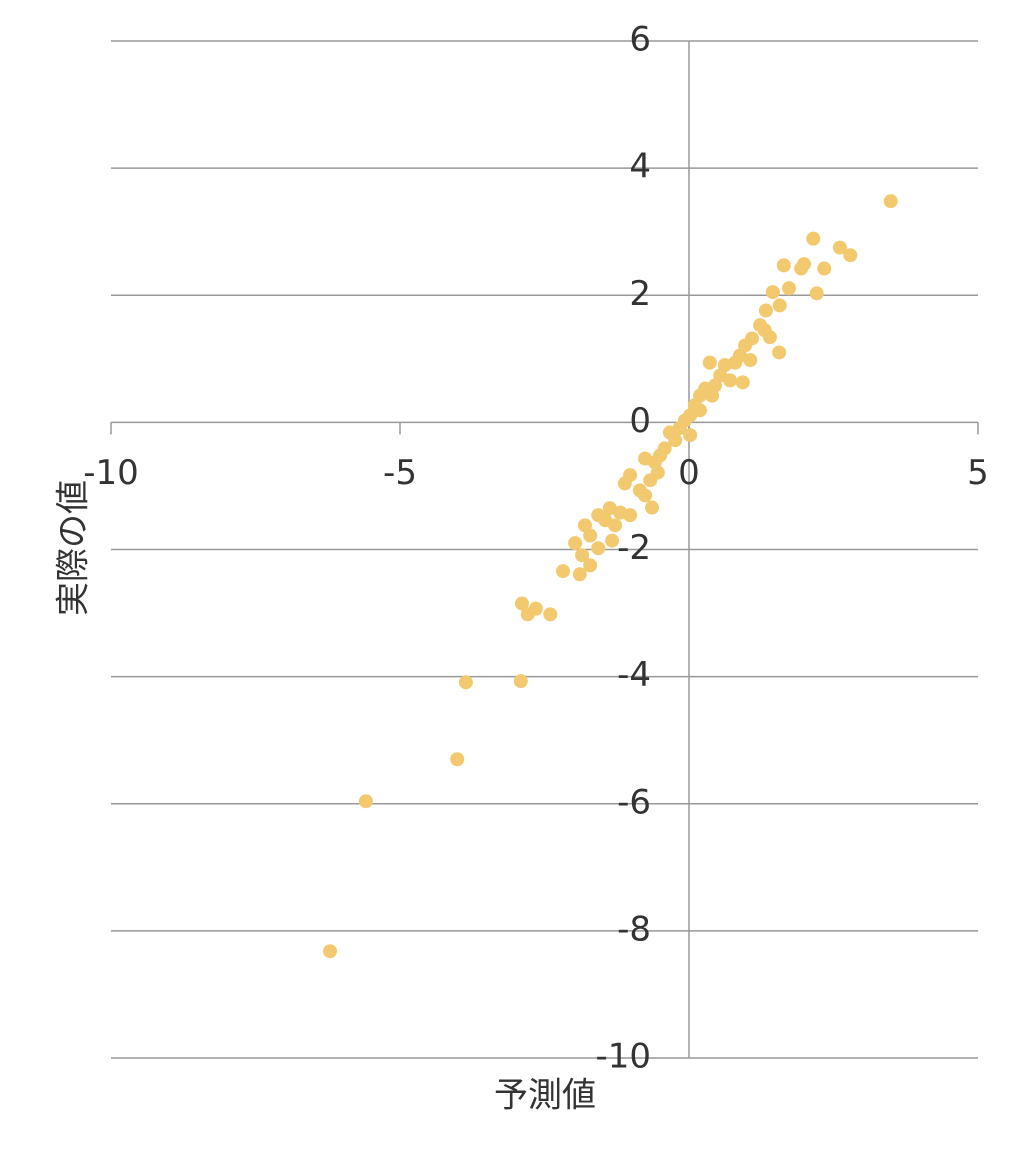  Describe the element at coordinates (689, 473) in the screenshot. I see `x-tick-label: 0` at that location.